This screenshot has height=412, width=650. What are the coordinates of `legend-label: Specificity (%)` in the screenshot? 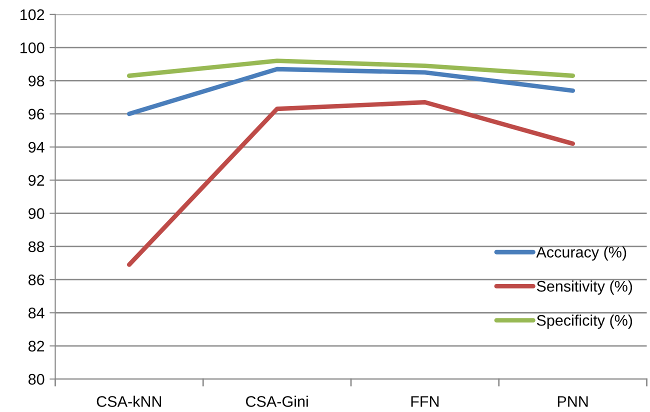 It's located at (584, 321).